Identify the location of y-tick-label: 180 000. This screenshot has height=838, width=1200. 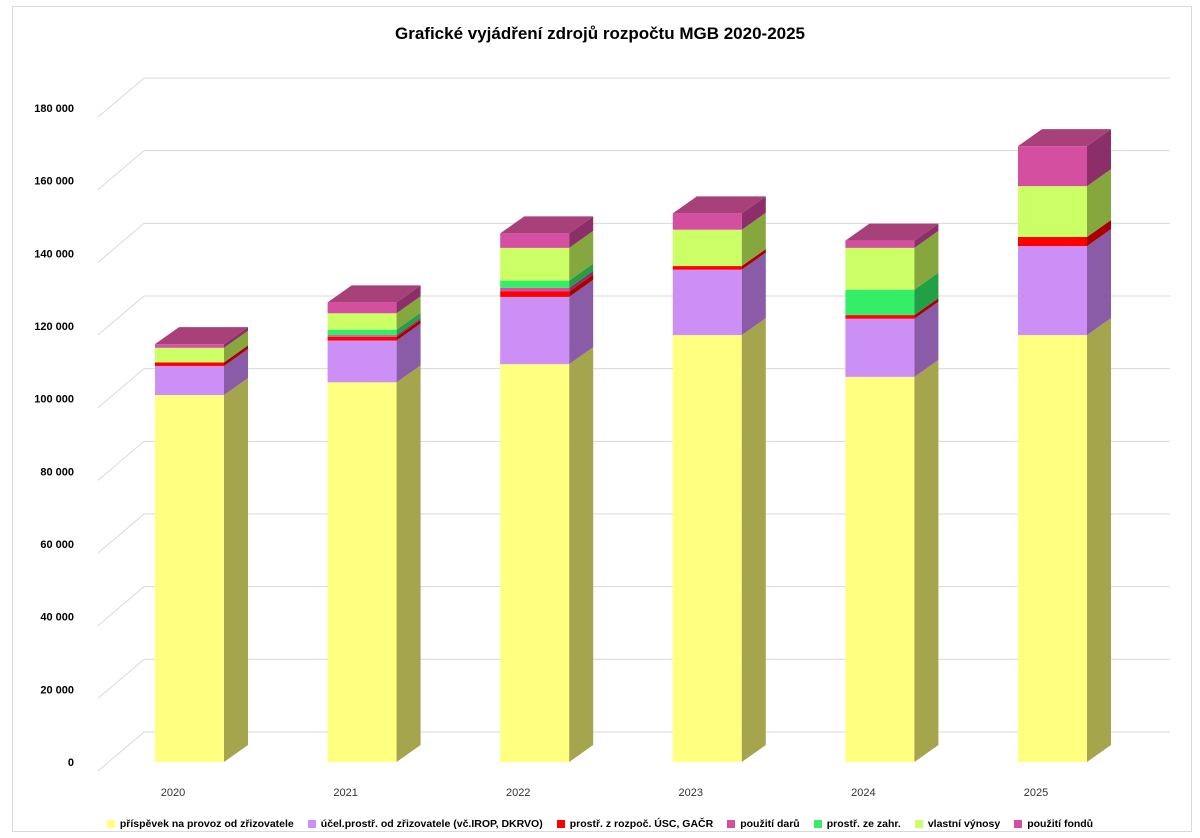
(54, 109).